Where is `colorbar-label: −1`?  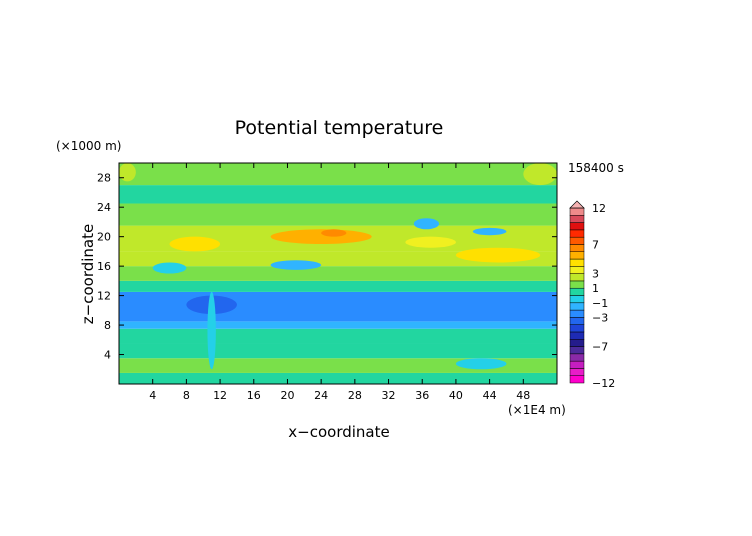
colorbar-label: −1 is located at coordinates (600, 303).